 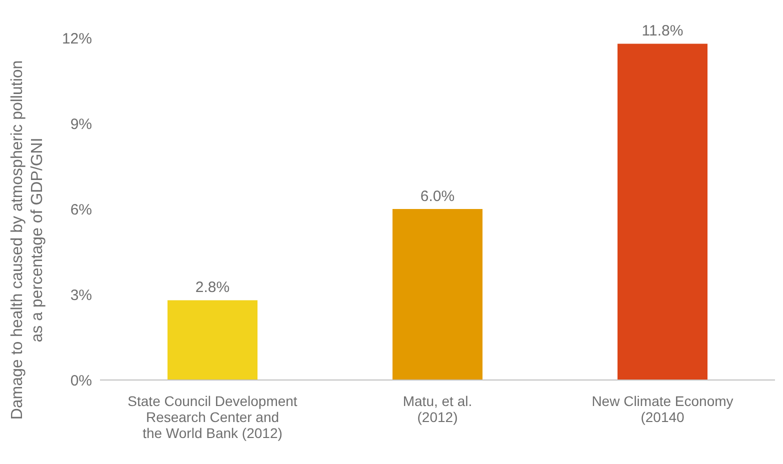 What do you see at coordinates (212, 287) in the screenshot?
I see `data-label: 2.8%` at bounding box center [212, 287].